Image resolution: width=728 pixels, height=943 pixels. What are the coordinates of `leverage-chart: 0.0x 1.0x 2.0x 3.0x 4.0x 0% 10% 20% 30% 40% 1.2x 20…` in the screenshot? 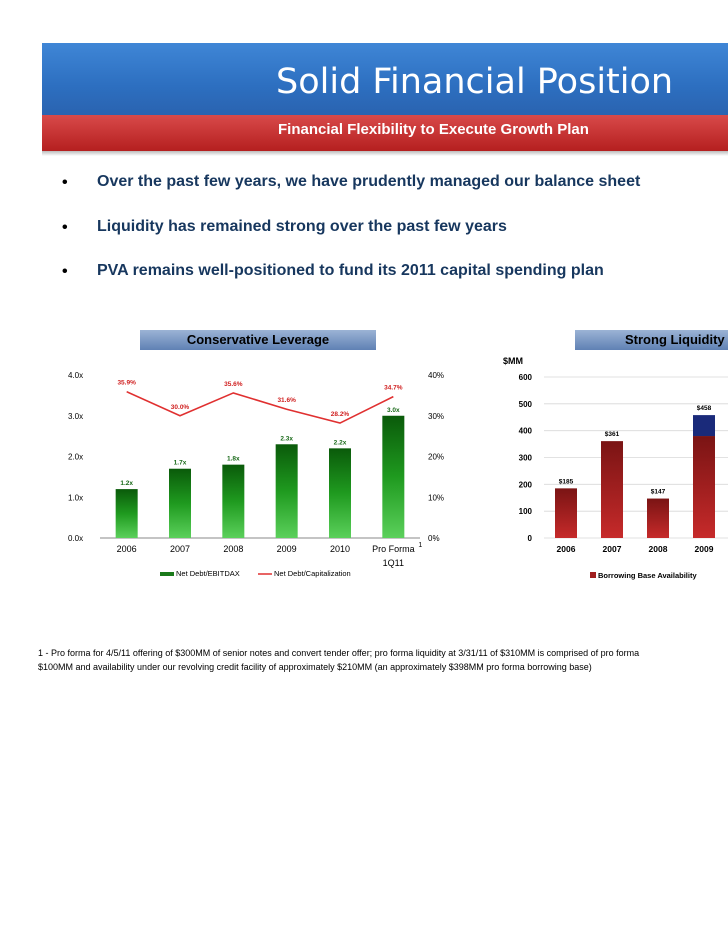 It's located at (256, 474).